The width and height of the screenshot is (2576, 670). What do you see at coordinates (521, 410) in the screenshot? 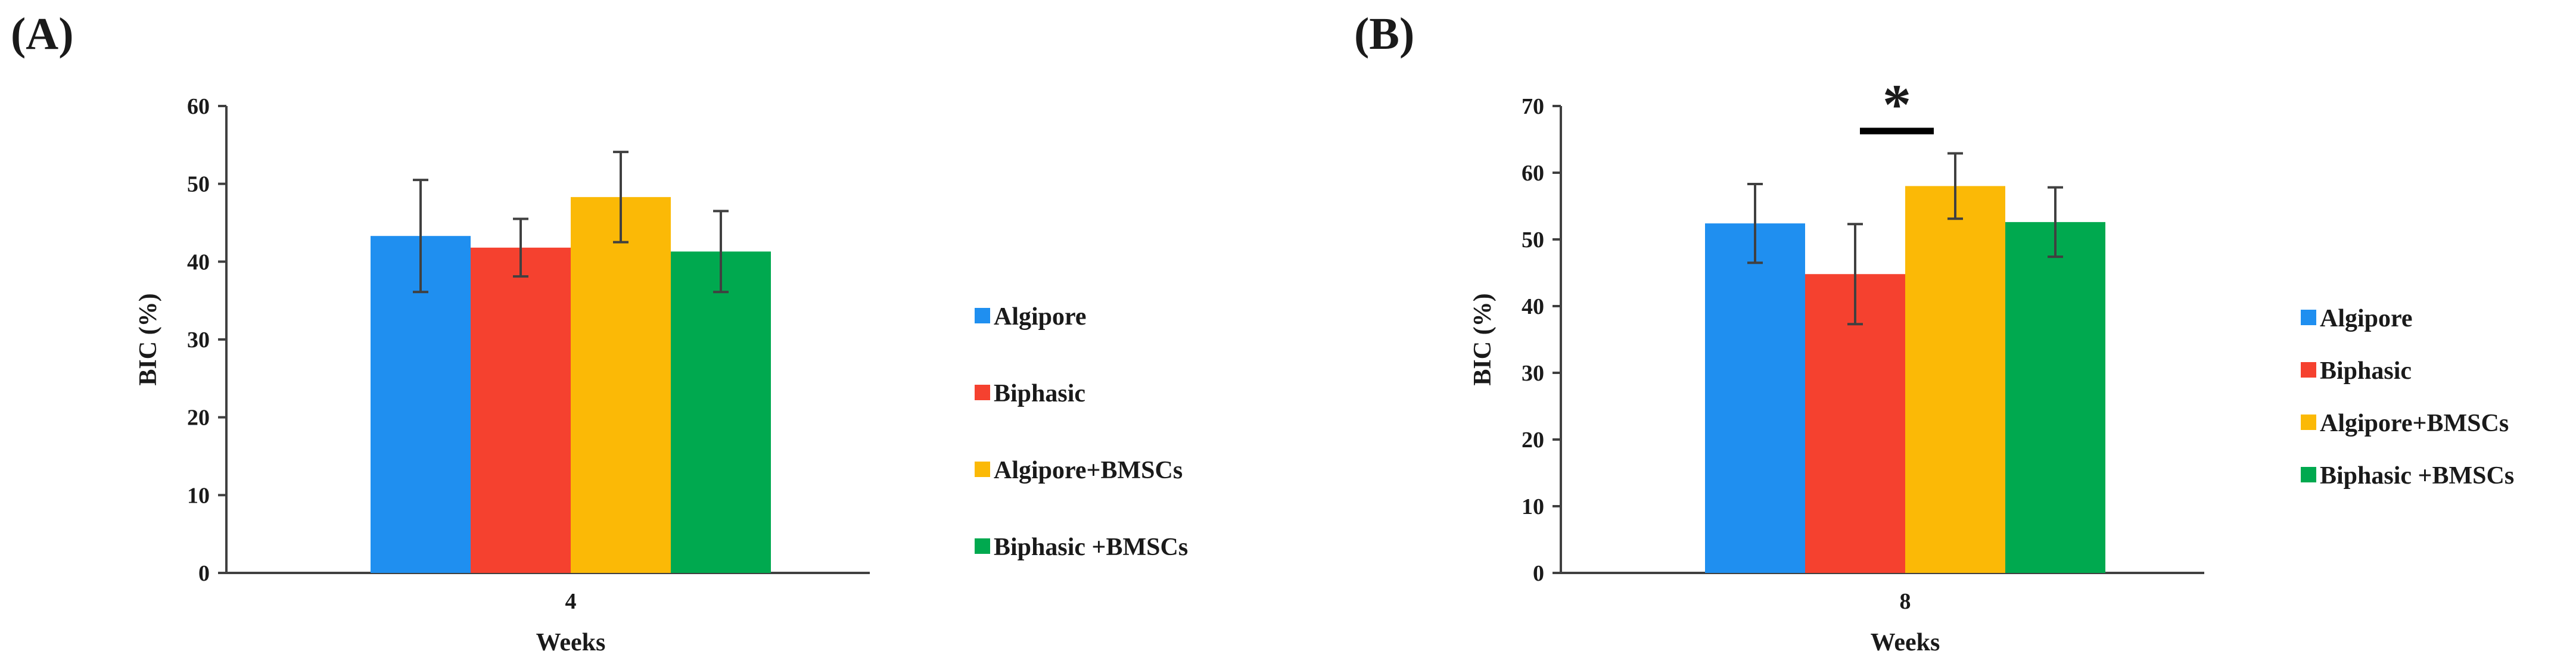
I see `bar-biphasic` at bounding box center [521, 410].